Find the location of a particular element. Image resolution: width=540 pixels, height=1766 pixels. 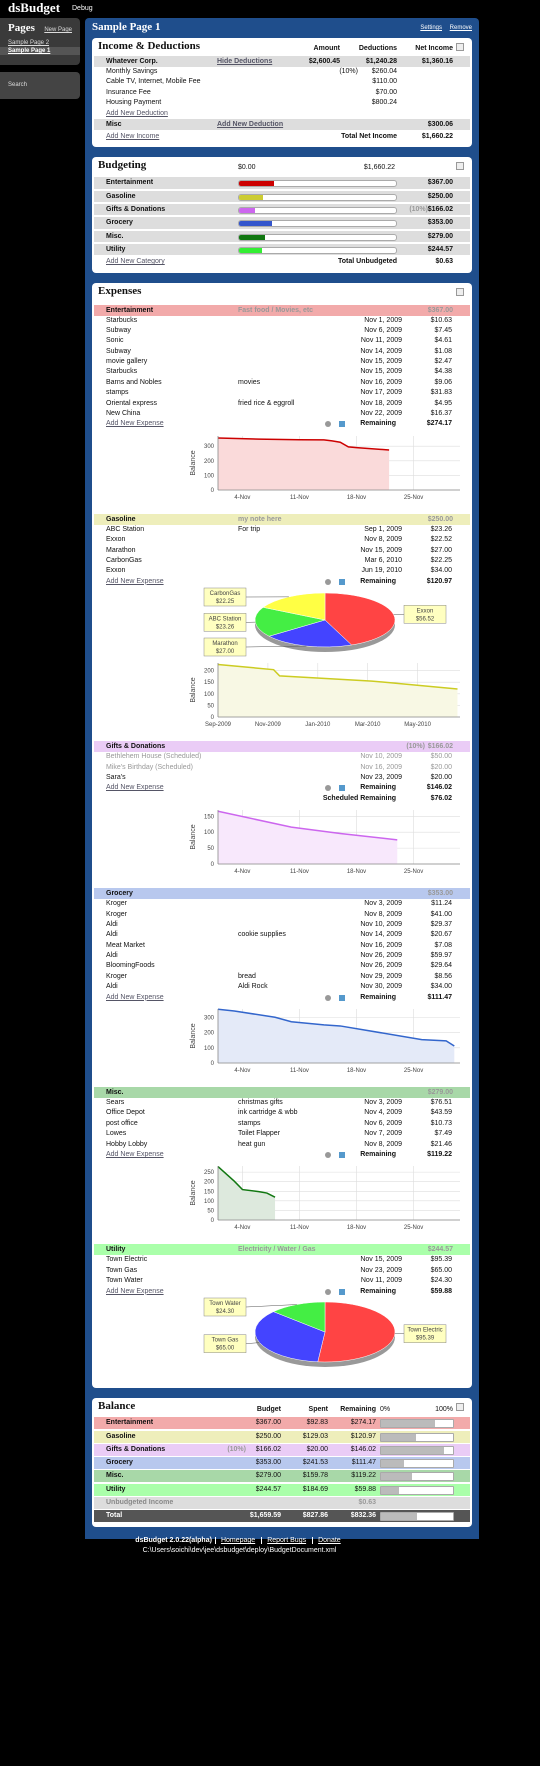

category-name: Gasoline is located at coordinates (121, 196).